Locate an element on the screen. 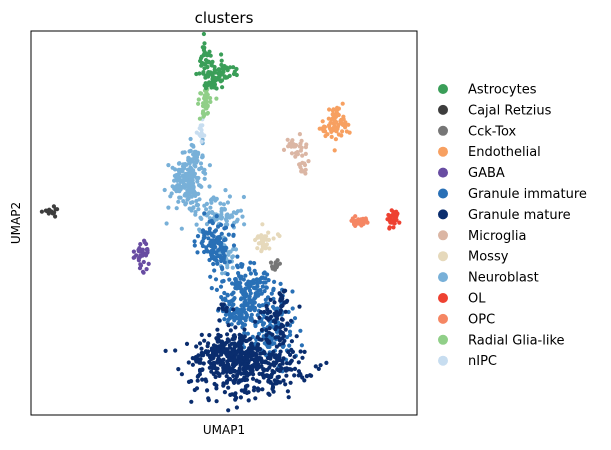  legend-item: Cck-Tox is located at coordinates (477, 131).